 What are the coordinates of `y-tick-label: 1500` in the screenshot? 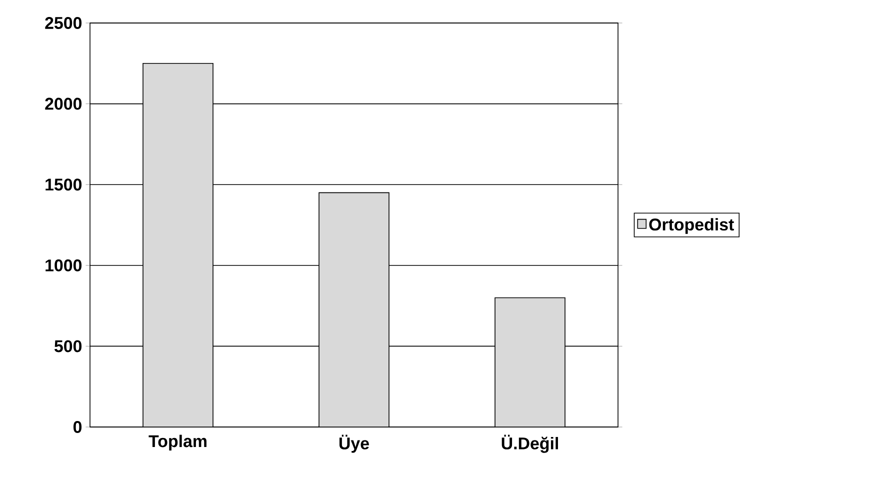 It's located at (64, 184).